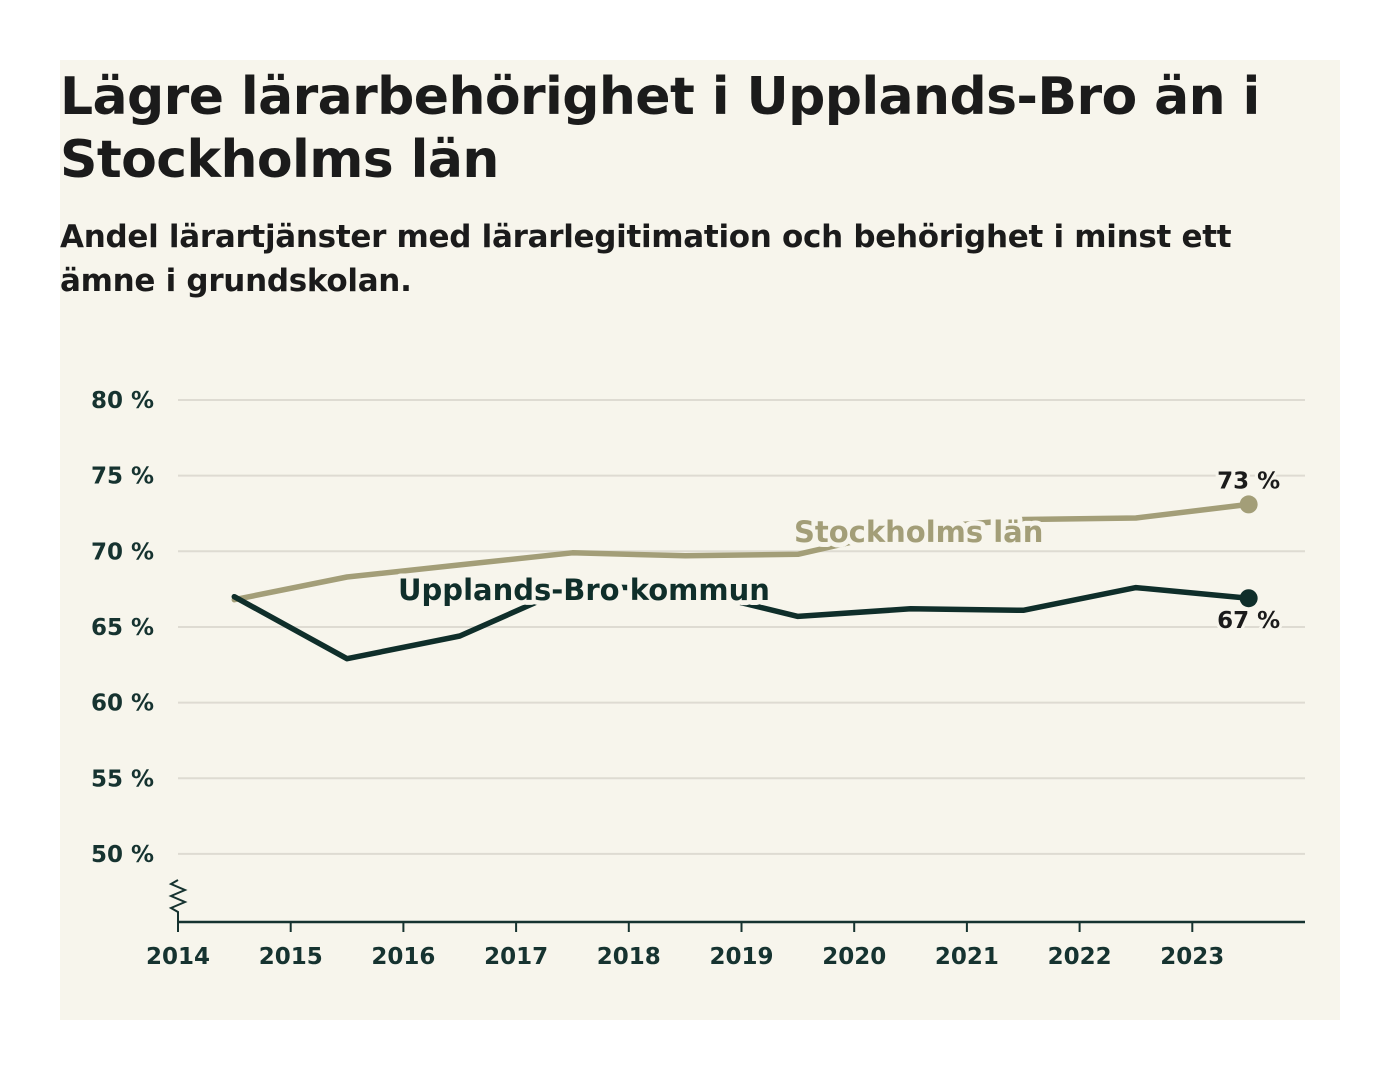  Describe the element at coordinates (122, 552) in the screenshot. I see `y-tick-label: 70 %` at that location.